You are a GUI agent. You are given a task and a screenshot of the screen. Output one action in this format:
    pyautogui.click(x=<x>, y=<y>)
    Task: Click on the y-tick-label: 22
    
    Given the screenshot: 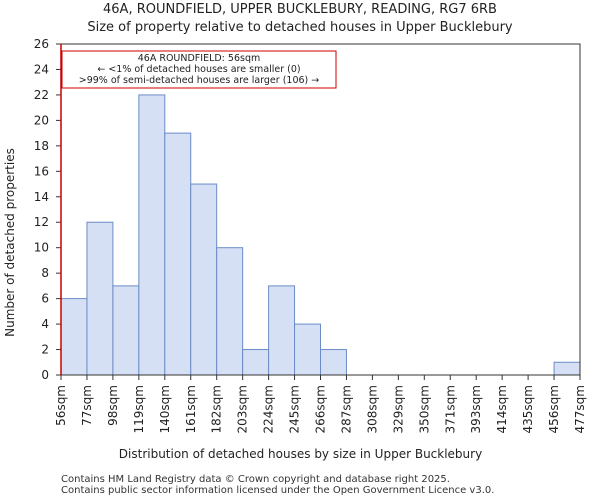 What is the action you would take?
    pyautogui.click(x=41, y=95)
    